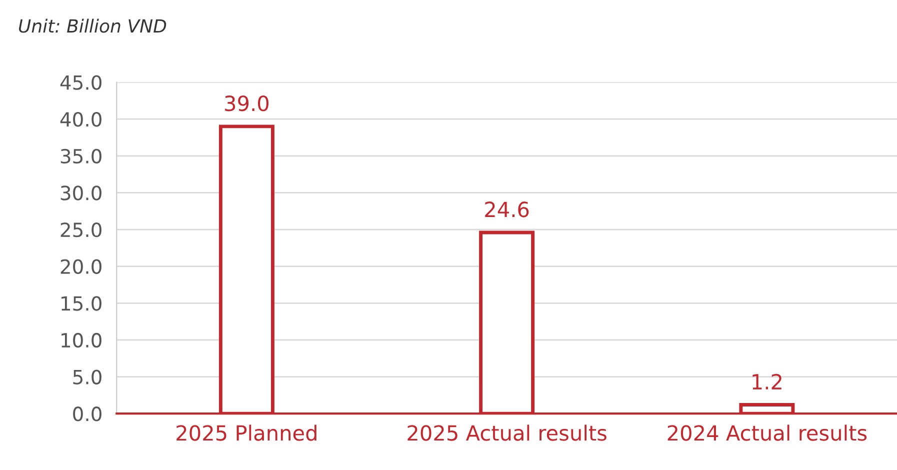 The width and height of the screenshot is (897, 470). What do you see at coordinates (81, 119) in the screenshot?
I see `y-tick-label: 40.0` at bounding box center [81, 119].